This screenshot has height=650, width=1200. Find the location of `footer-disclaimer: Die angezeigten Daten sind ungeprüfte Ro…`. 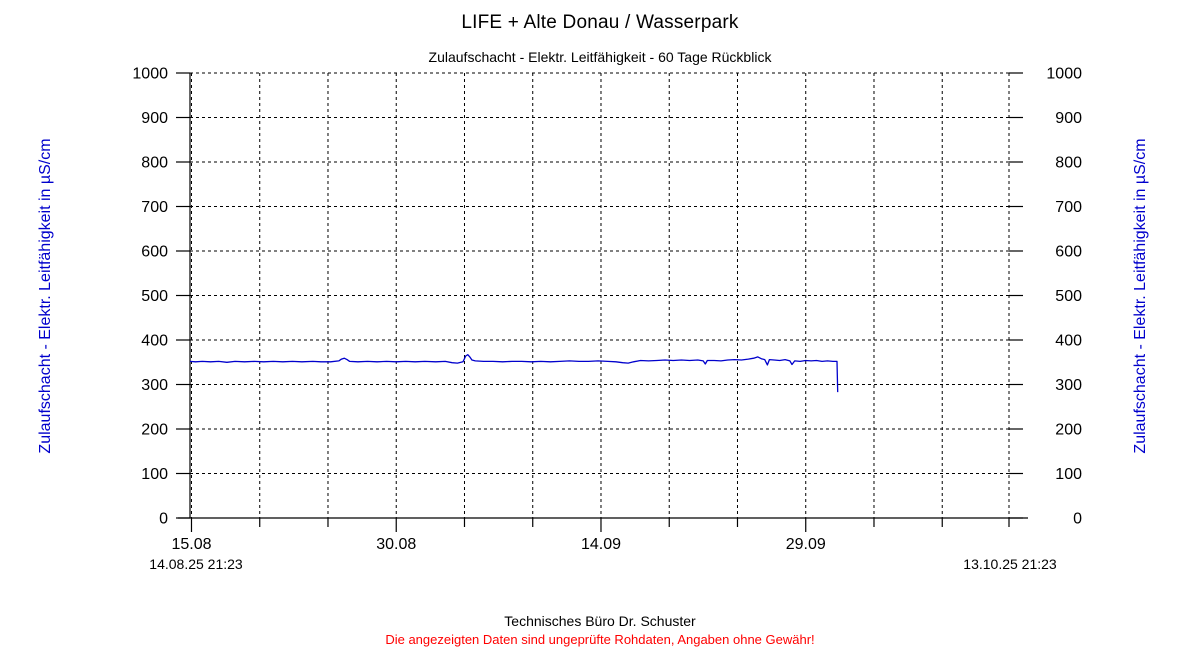

footer-disclaimer: Die angezeigten Daten sind ungeprüfte Ro… is located at coordinates (600, 639).